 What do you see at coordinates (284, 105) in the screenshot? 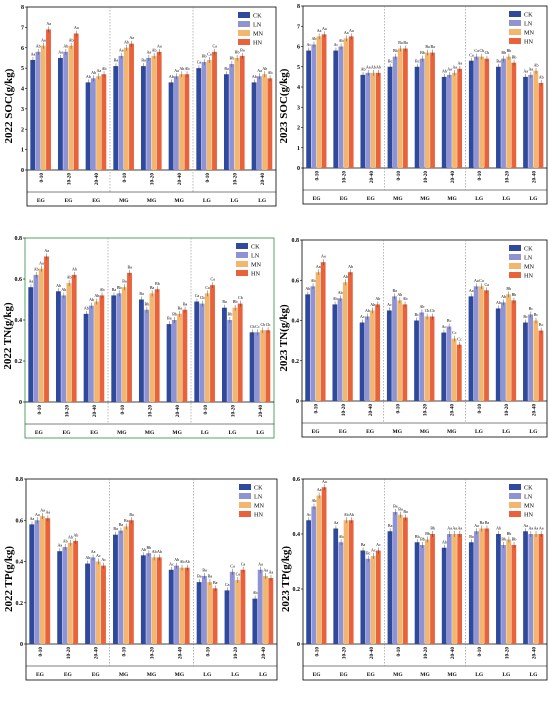
I see `y-axis-label: 2023 SOC(g/kg)` at bounding box center [284, 105].